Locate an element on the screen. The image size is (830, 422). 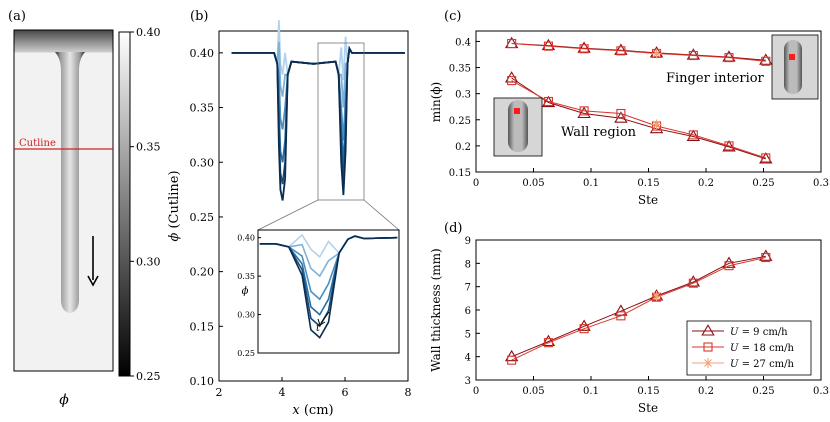
y-tick-label: 0.15 is located at coordinates (202, 326).